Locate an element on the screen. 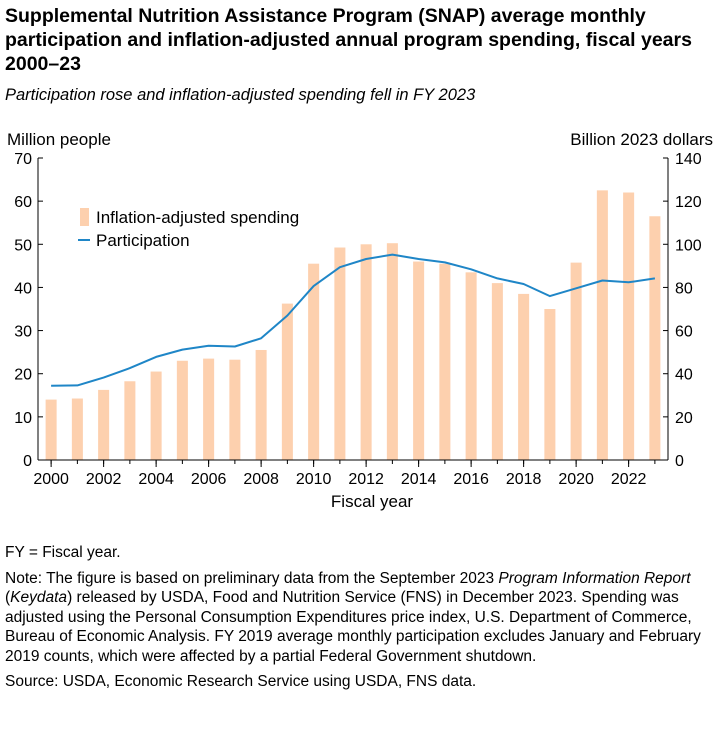 Image resolution: width=720 pixels, height=735 pixels. spending-bar-2002 is located at coordinates (104, 424).